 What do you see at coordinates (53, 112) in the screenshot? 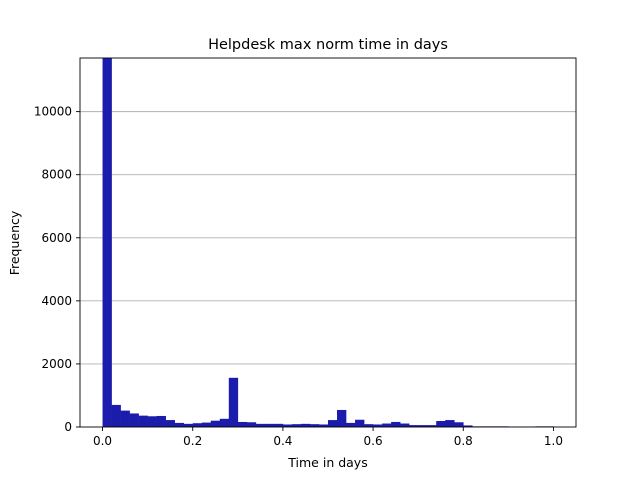
I see `y-tick-label-5: 10000` at bounding box center [53, 112].